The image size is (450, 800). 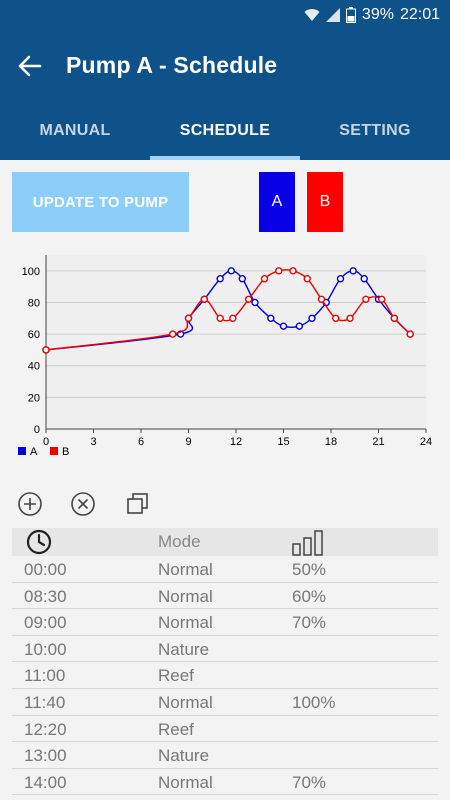 I want to click on table-row: 11:00 Reef, so click(x=225, y=675).